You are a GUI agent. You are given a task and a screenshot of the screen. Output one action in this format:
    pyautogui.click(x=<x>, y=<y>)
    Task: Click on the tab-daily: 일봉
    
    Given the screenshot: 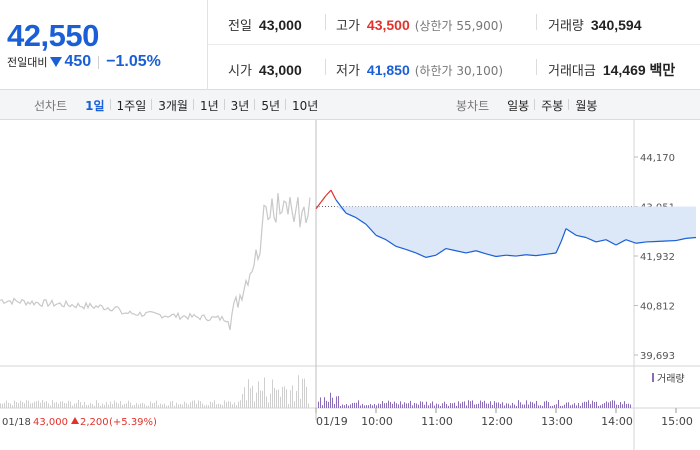 What is the action you would take?
    pyautogui.click(x=518, y=105)
    